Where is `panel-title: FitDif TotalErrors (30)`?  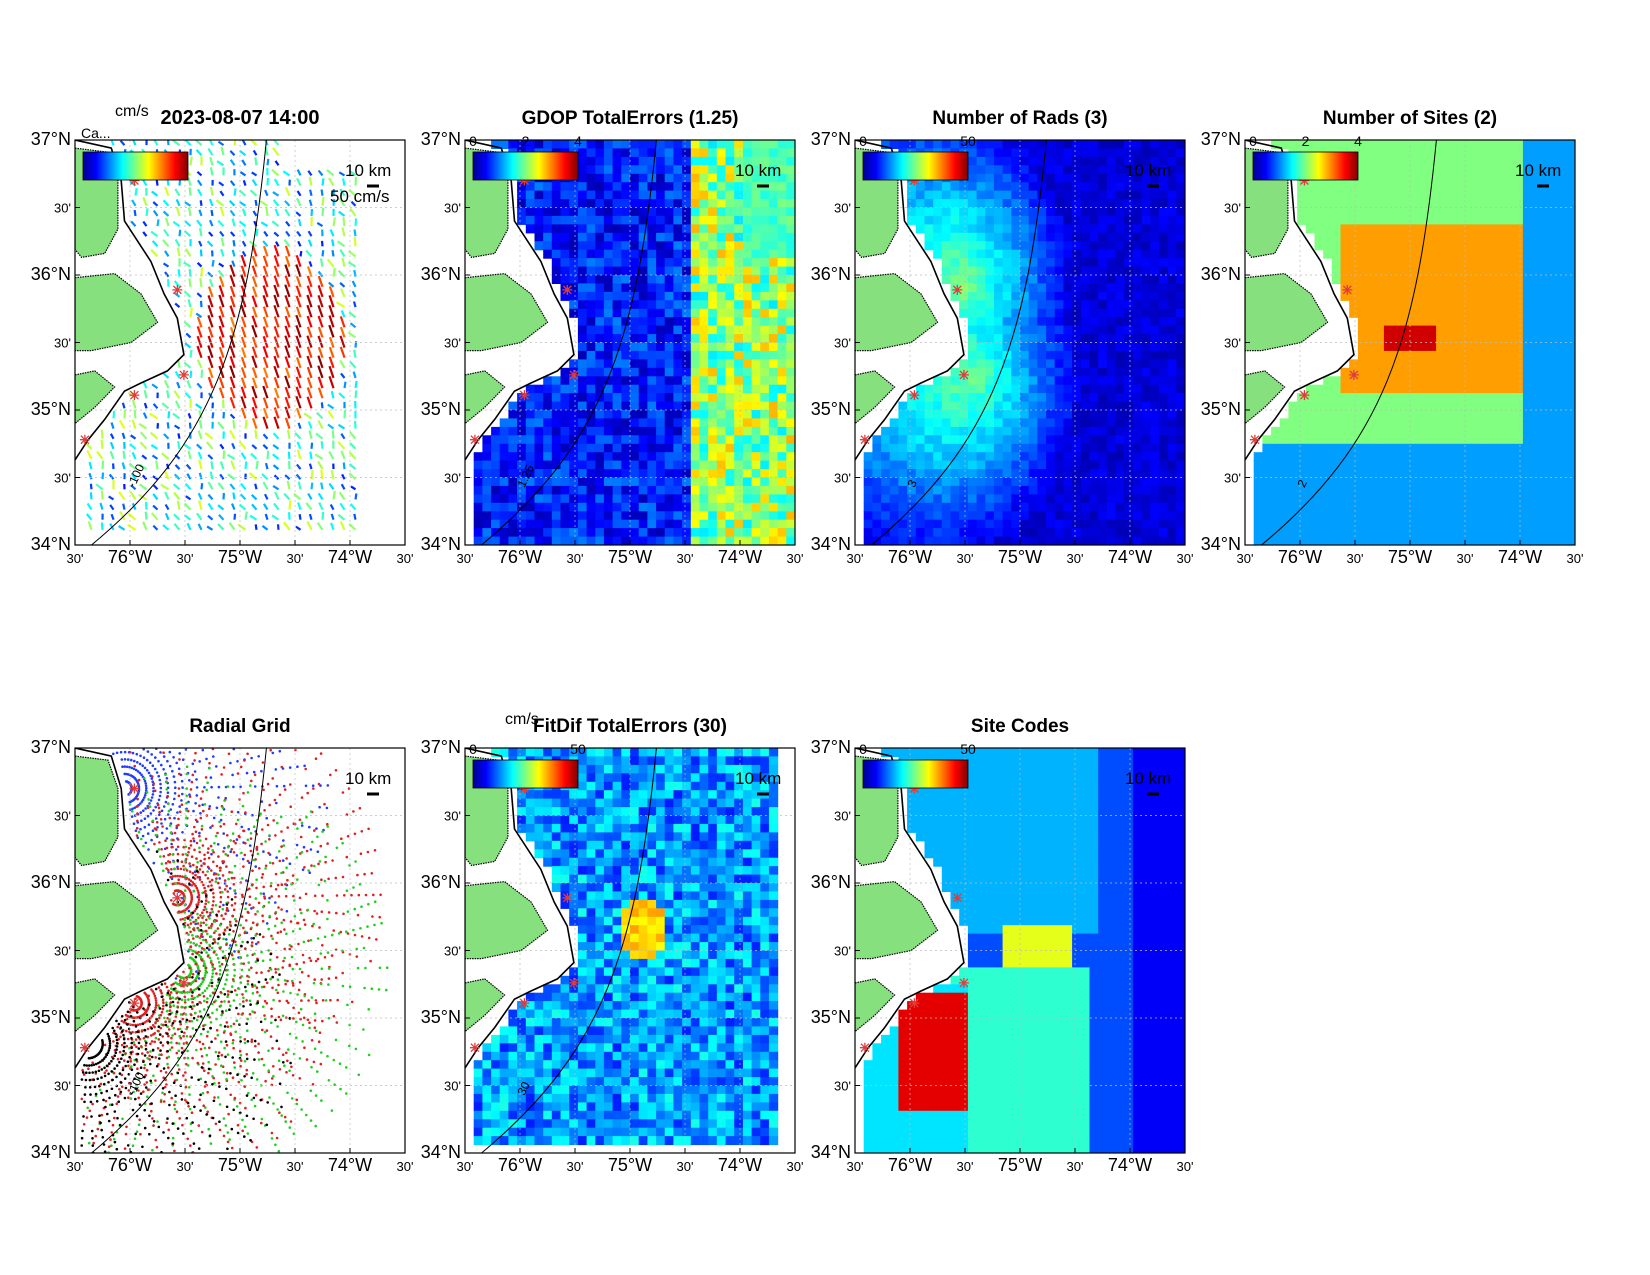
panel-title: FitDif TotalErrors (30) is located at coordinates (630, 726).